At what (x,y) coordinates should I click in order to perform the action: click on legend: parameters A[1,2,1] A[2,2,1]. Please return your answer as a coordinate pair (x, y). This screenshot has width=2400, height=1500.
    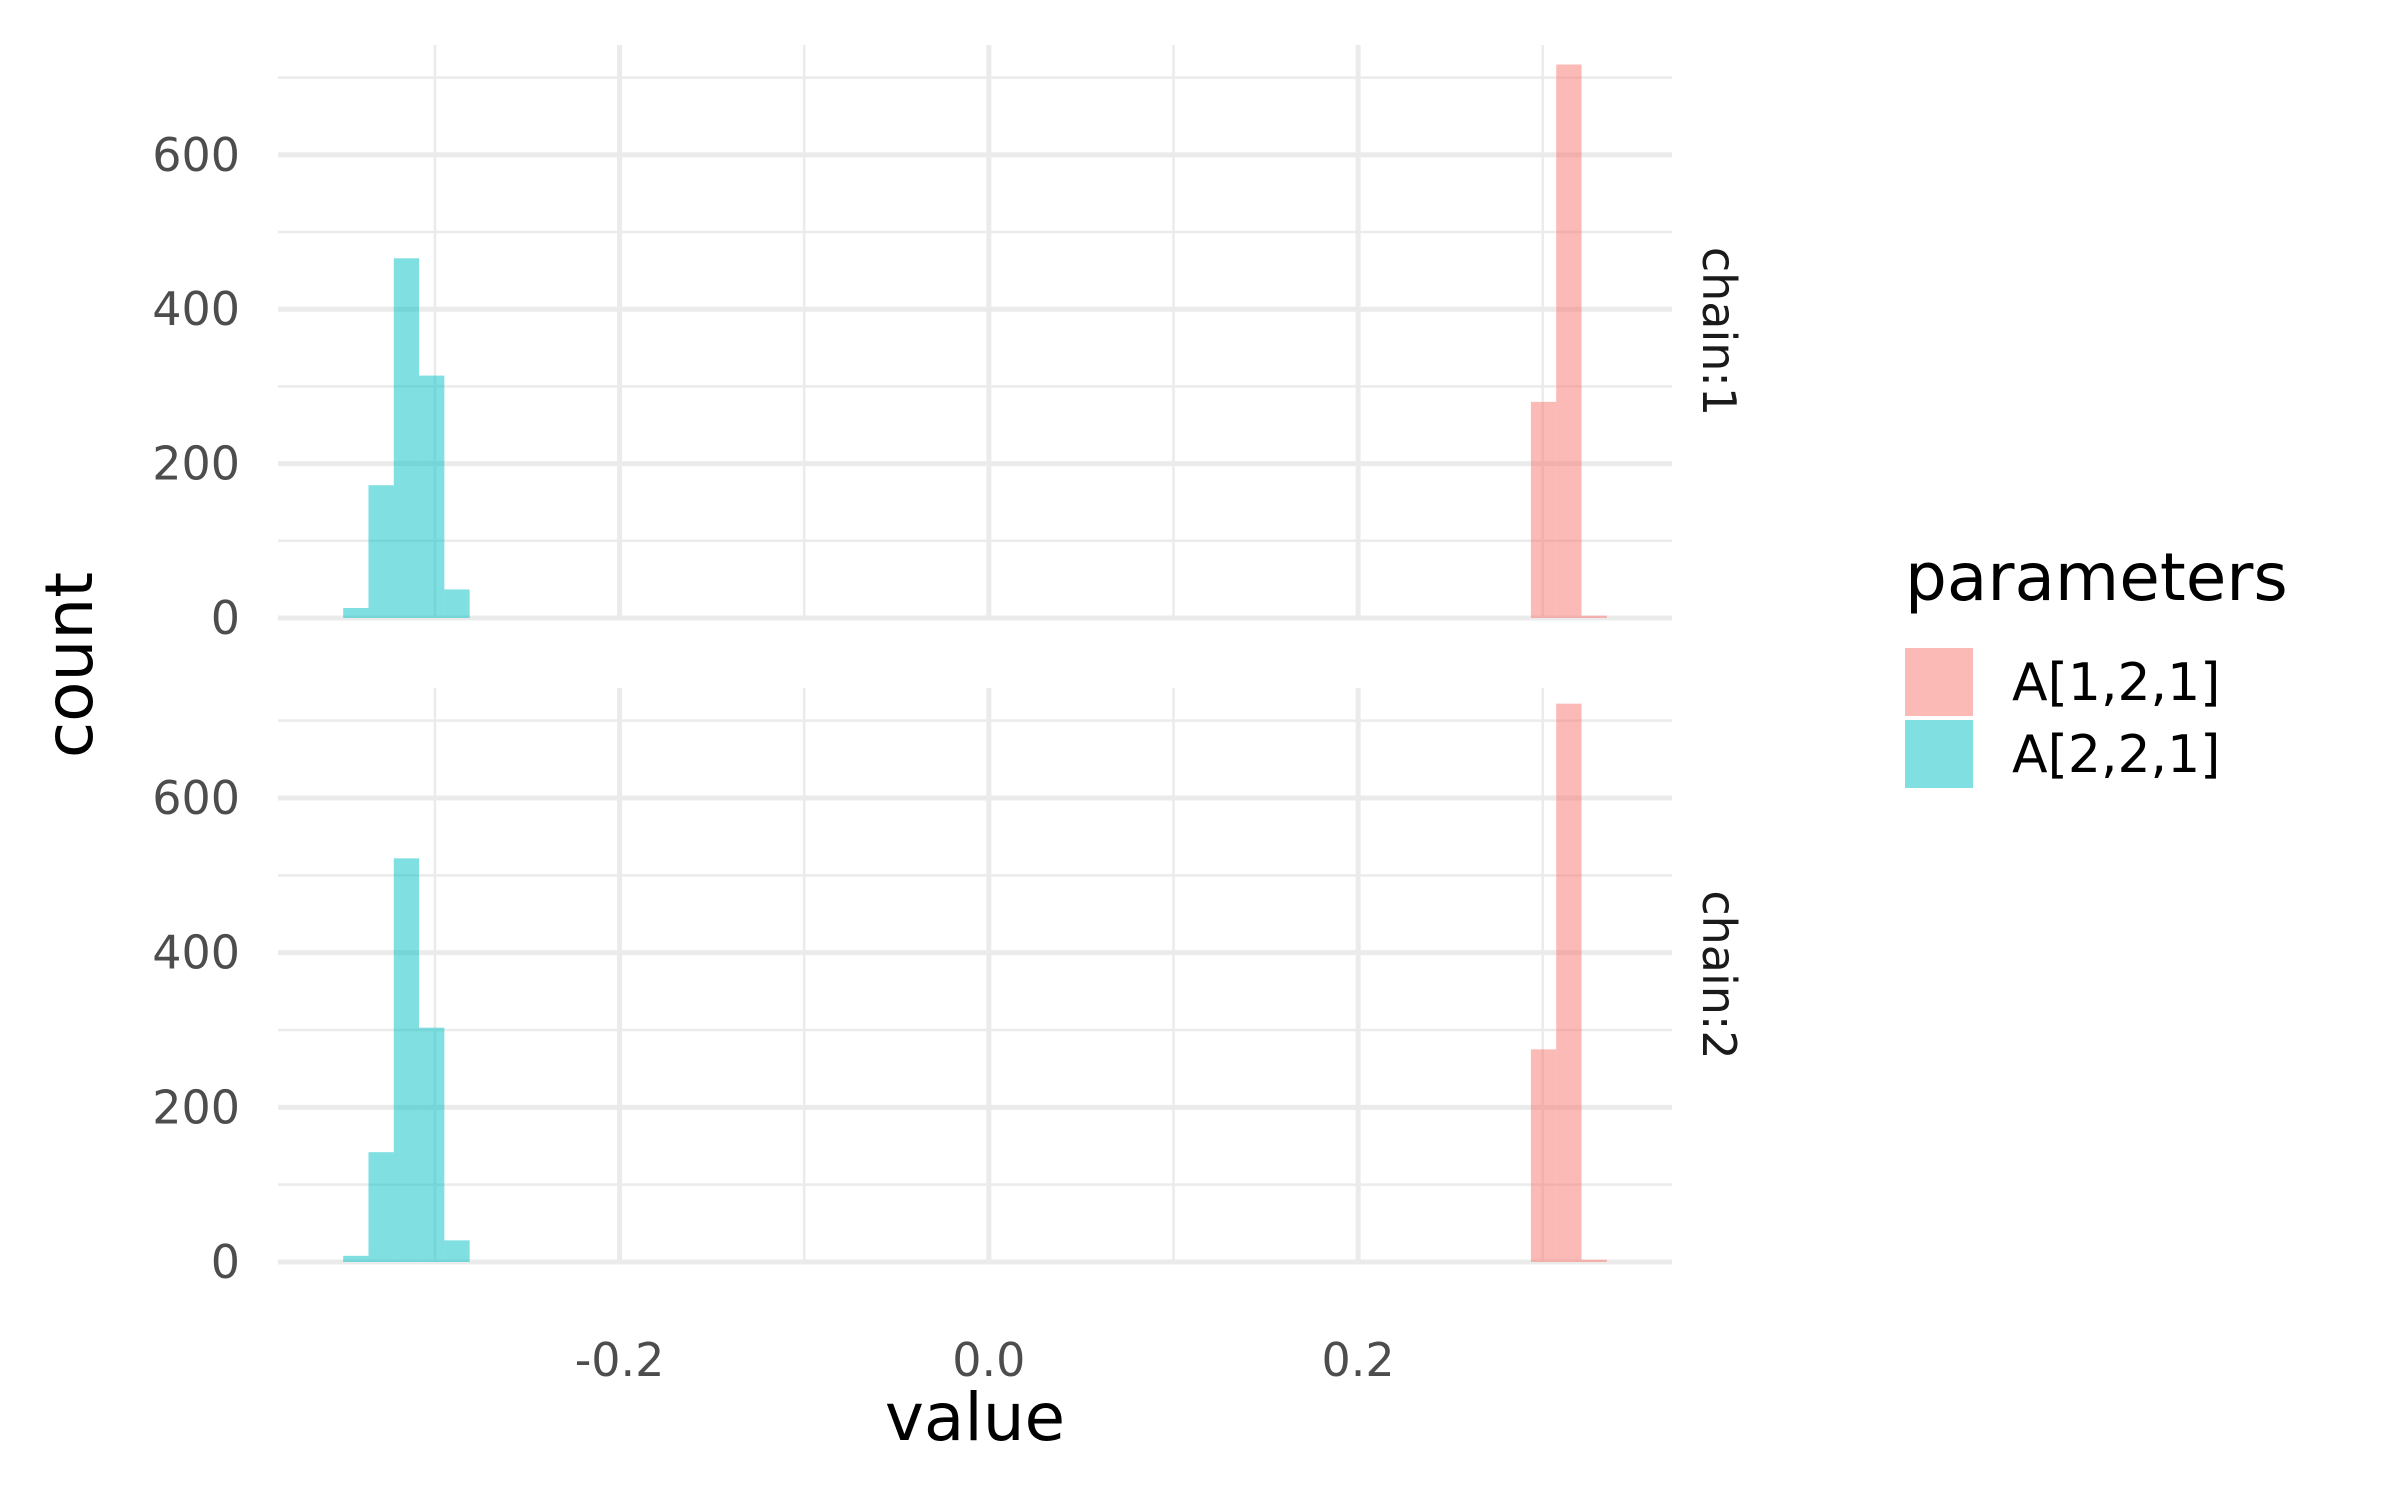
    Looking at the image, I should click on (2096, 663).